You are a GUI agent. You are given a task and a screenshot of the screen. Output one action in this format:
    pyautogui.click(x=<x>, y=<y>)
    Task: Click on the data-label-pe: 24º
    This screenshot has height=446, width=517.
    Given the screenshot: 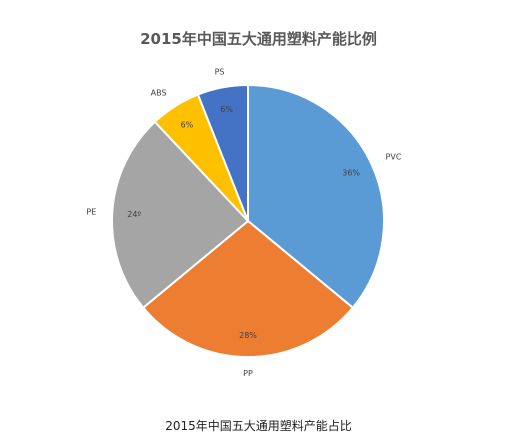 What is the action you would take?
    pyautogui.click(x=134, y=214)
    